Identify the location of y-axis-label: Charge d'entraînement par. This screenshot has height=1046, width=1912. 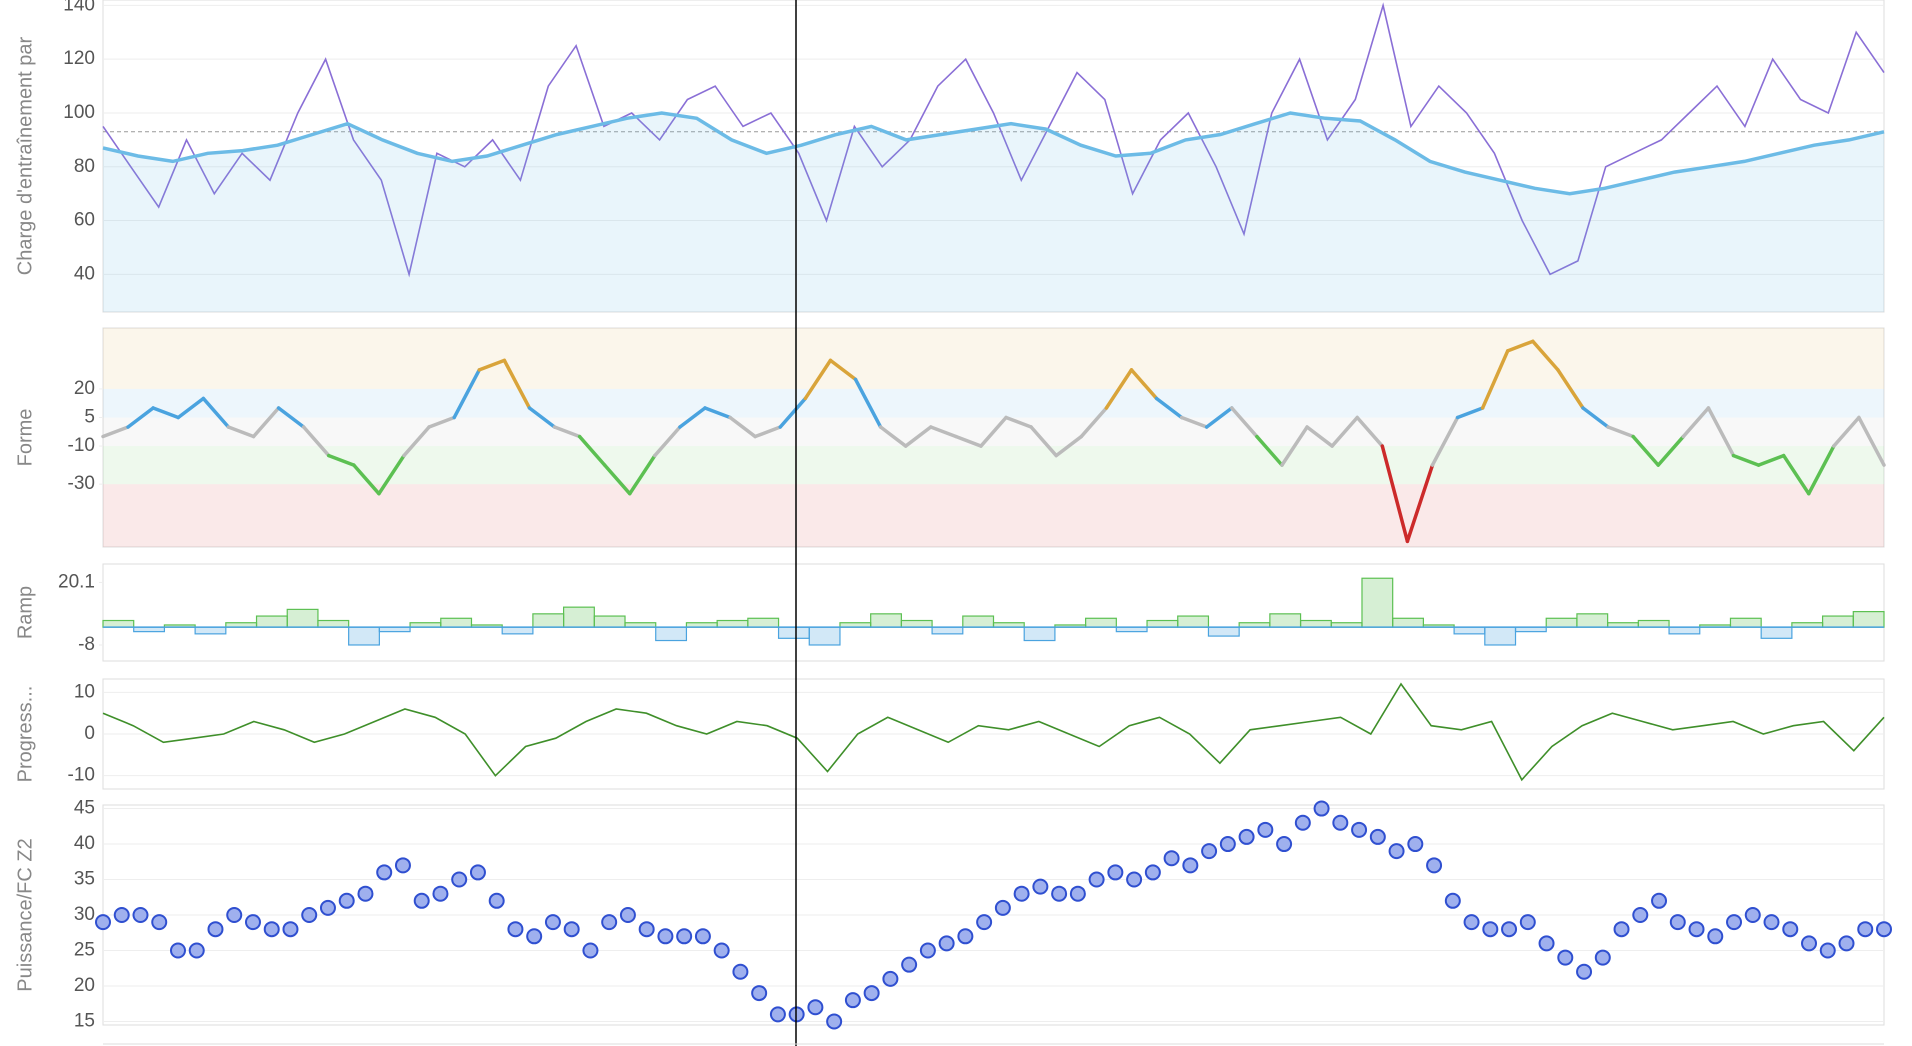
(25, 155).